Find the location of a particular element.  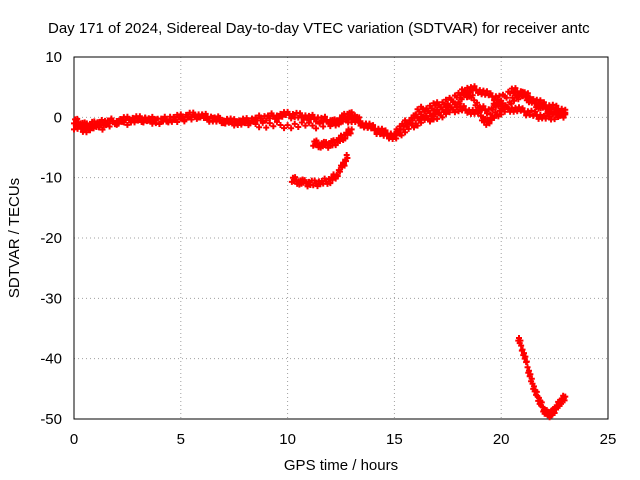

y-tick-label: -20 is located at coordinates (51, 238).